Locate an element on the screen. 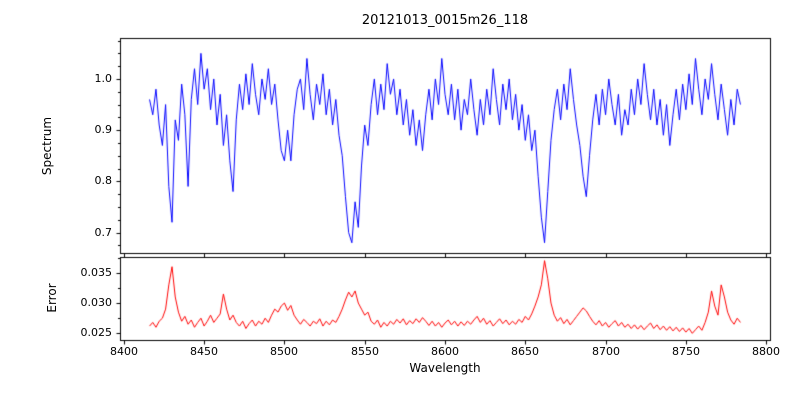  x-tick-label: 8550 is located at coordinates (365, 351).